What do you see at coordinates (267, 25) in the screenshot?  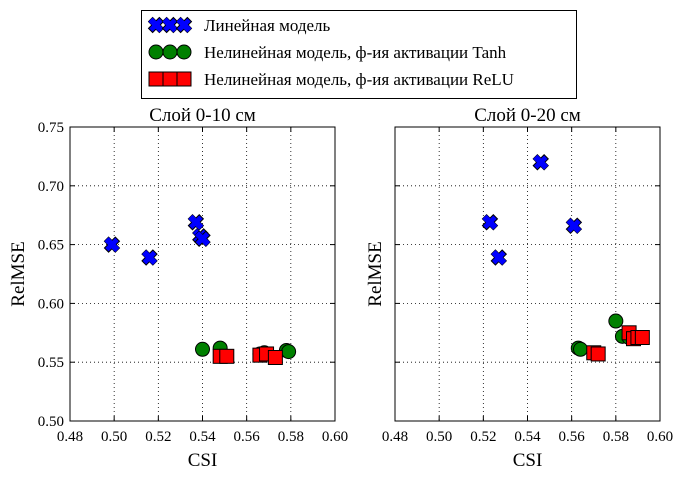 I see `legend-label: Линейная модель` at bounding box center [267, 25].